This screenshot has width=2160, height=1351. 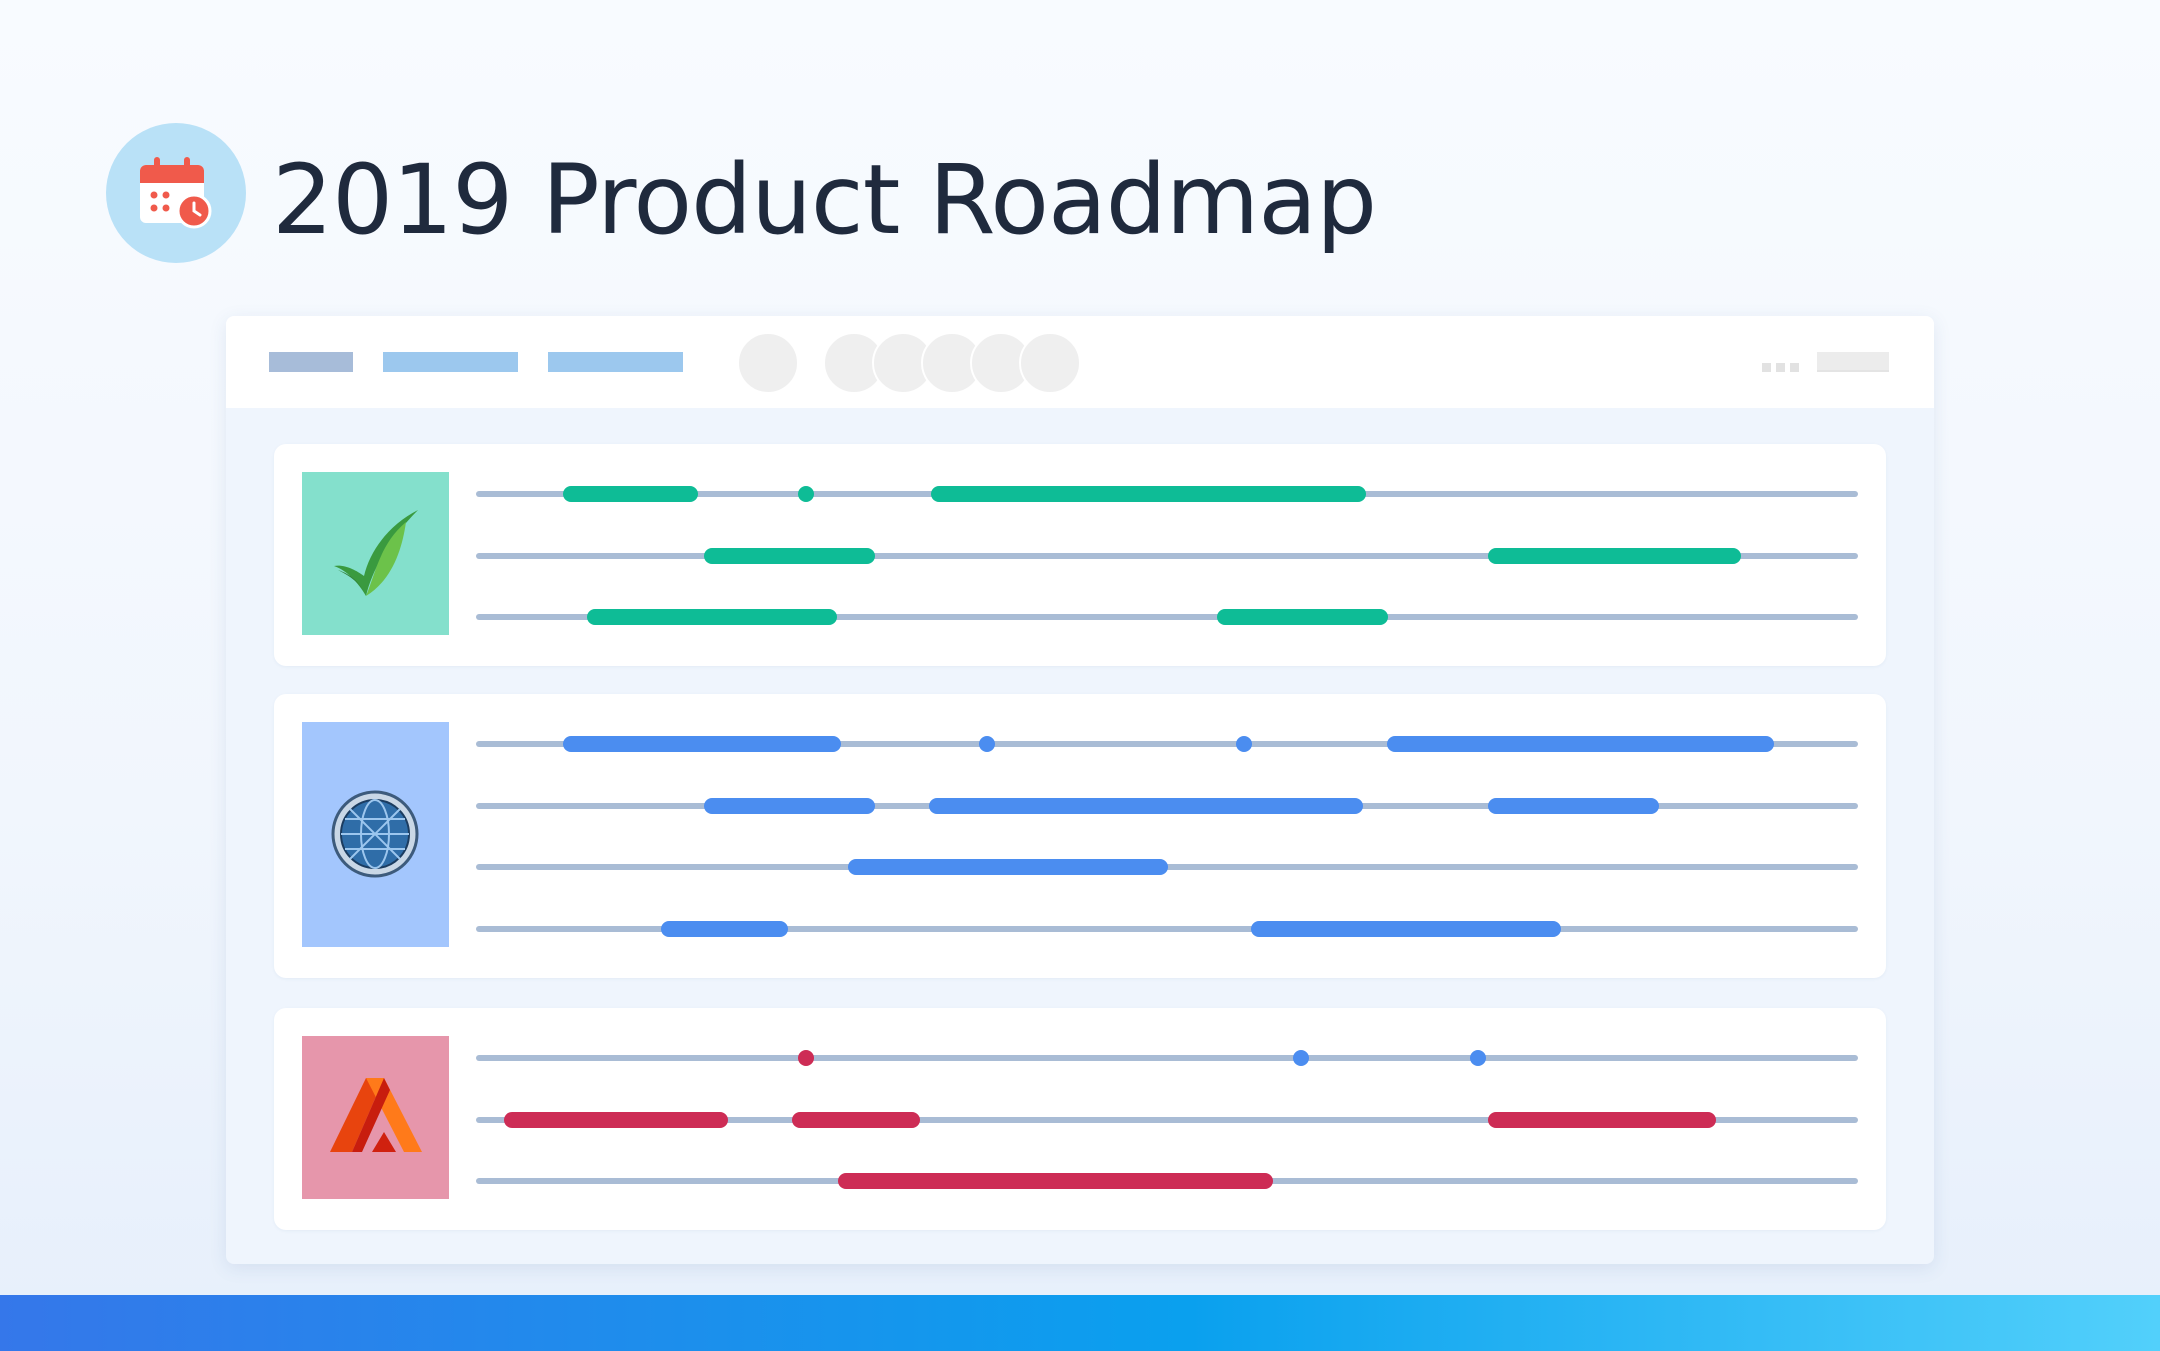 I want to click on calendar-clock-icon, so click(x=176, y=193).